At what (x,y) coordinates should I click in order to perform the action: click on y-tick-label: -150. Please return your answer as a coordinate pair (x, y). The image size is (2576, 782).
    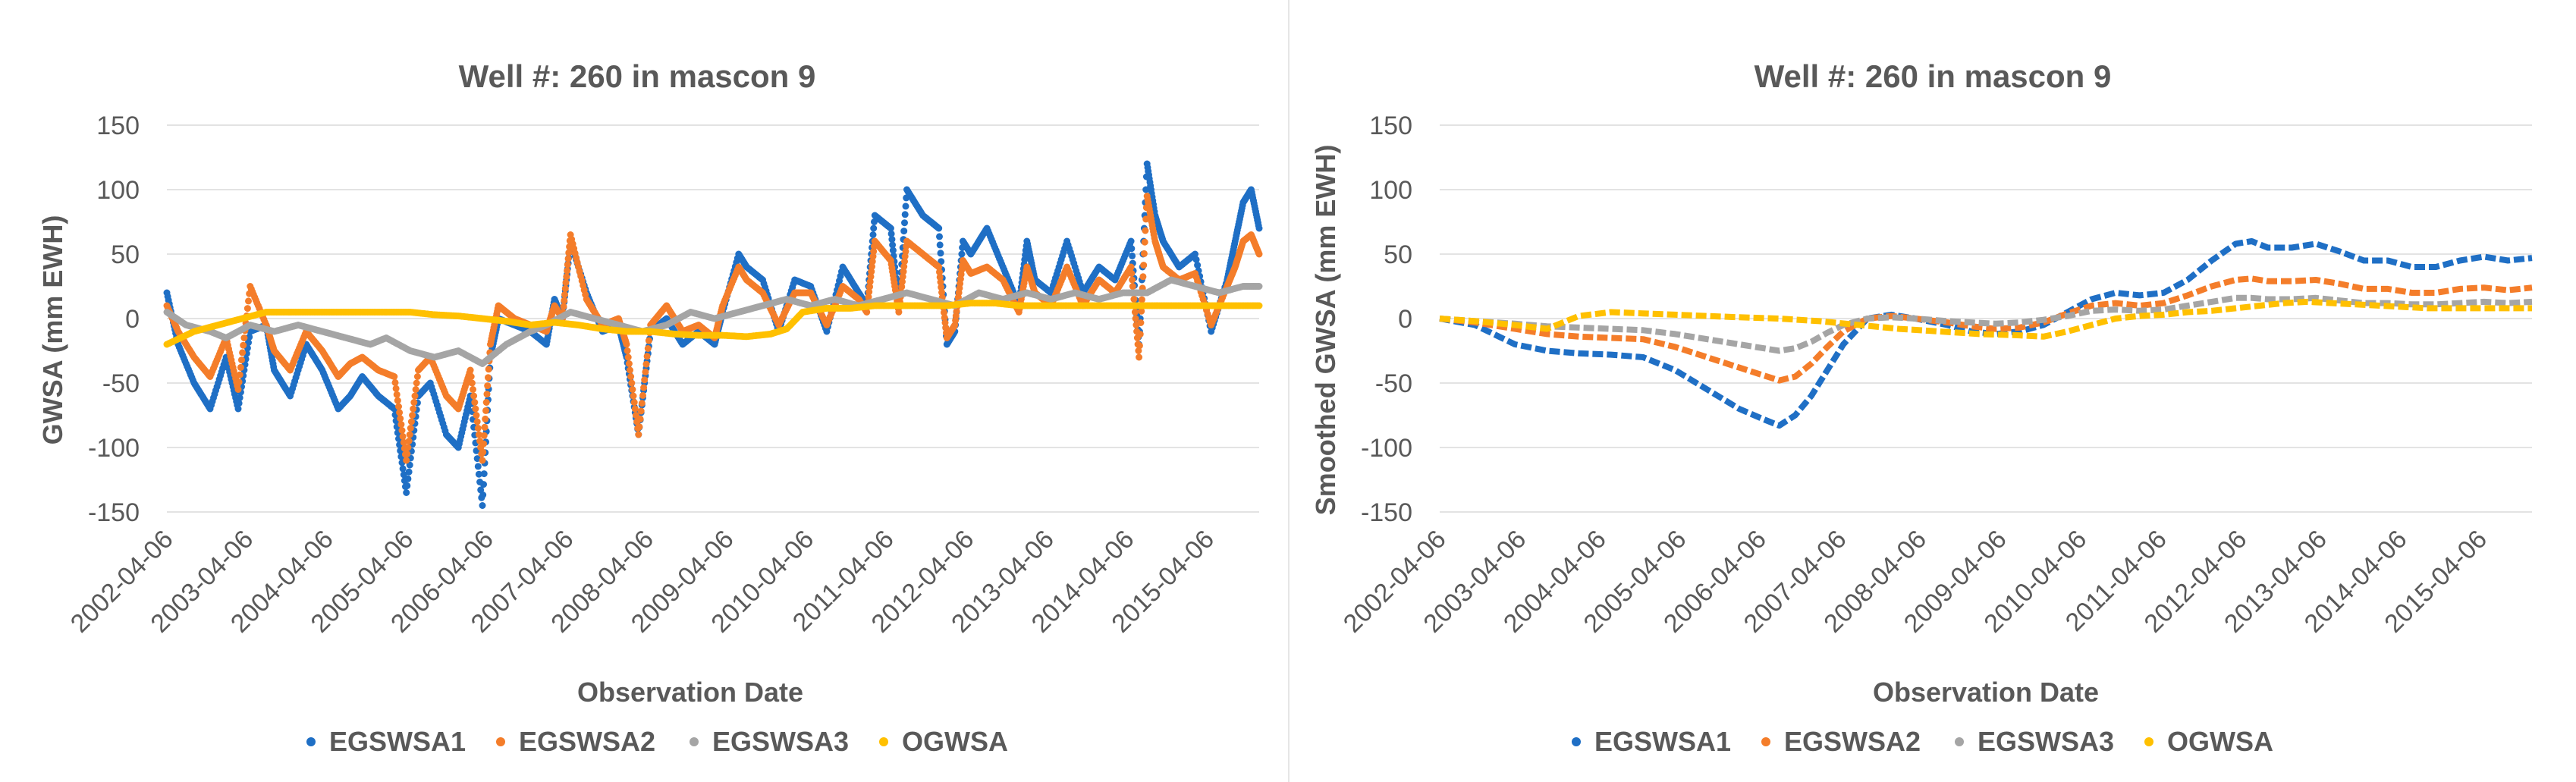
    Looking at the image, I should click on (1386, 512).